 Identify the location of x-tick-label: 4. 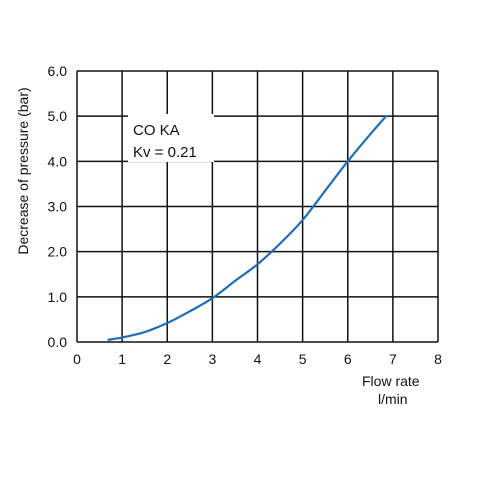
(258, 359).